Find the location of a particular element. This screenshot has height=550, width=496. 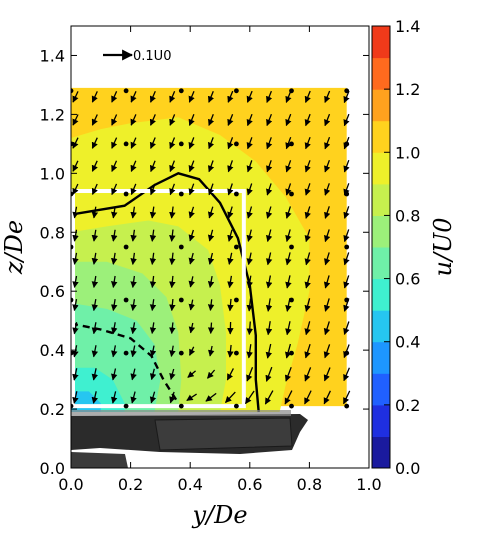

colorbar-ticks: 0.0 0.2 0.4 0.6 0.8 1.0 1.2 1.4 is located at coordinates (402, 247).